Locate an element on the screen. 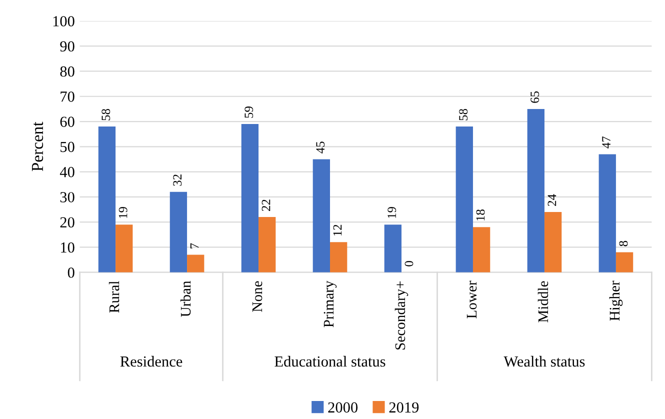  x-tick-label: Urban is located at coordinates (185, 298).